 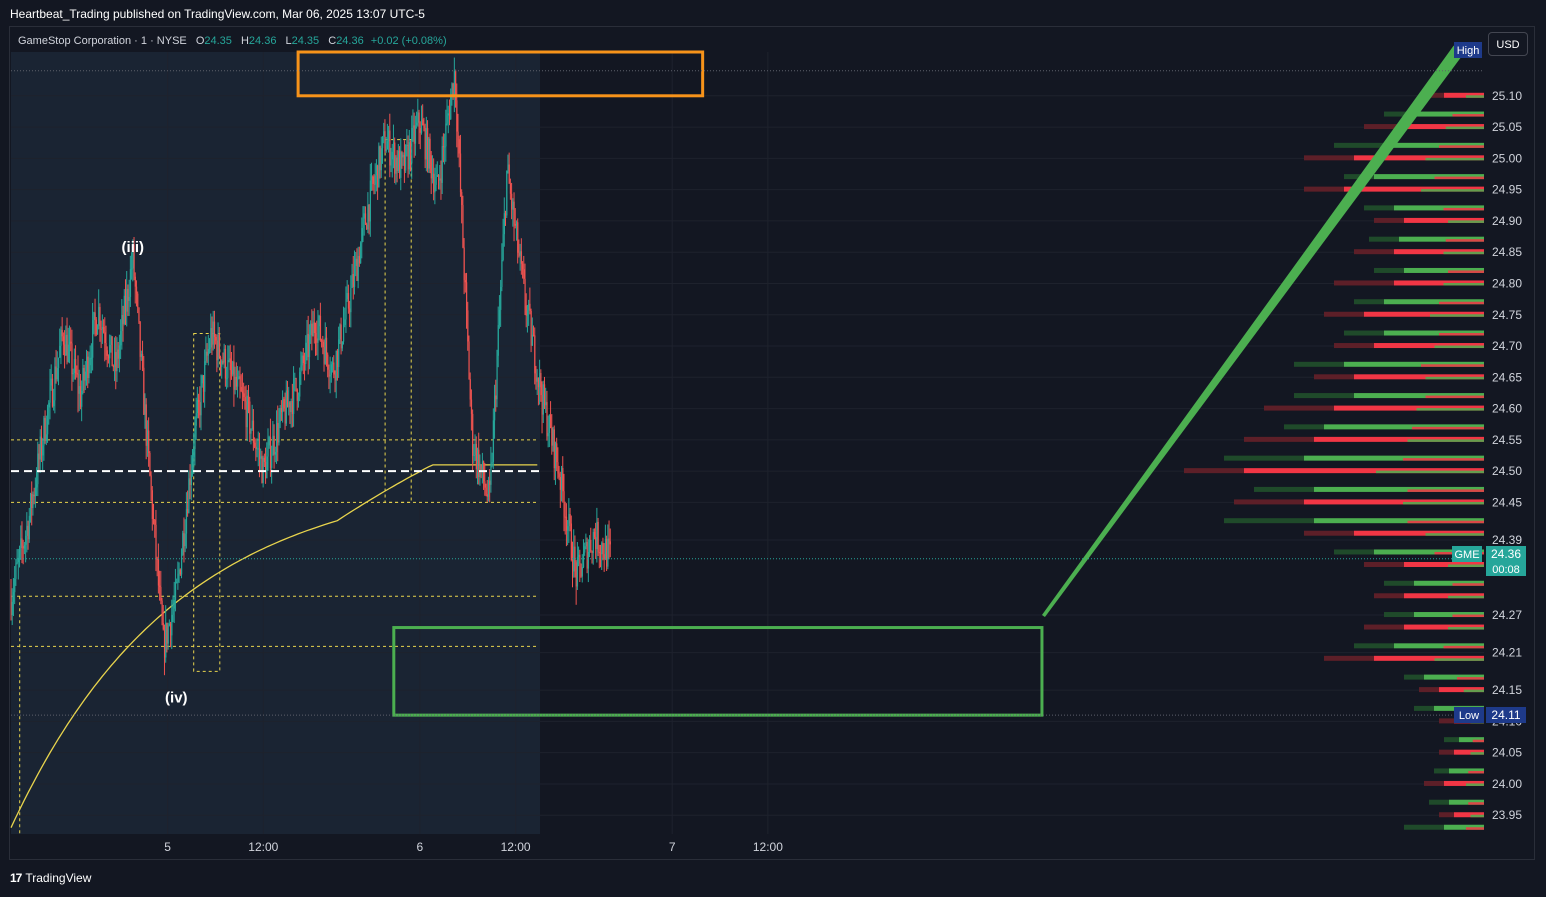 What do you see at coordinates (1466, 555) in the screenshot?
I see `ticker-tag: GME` at bounding box center [1466, 555].